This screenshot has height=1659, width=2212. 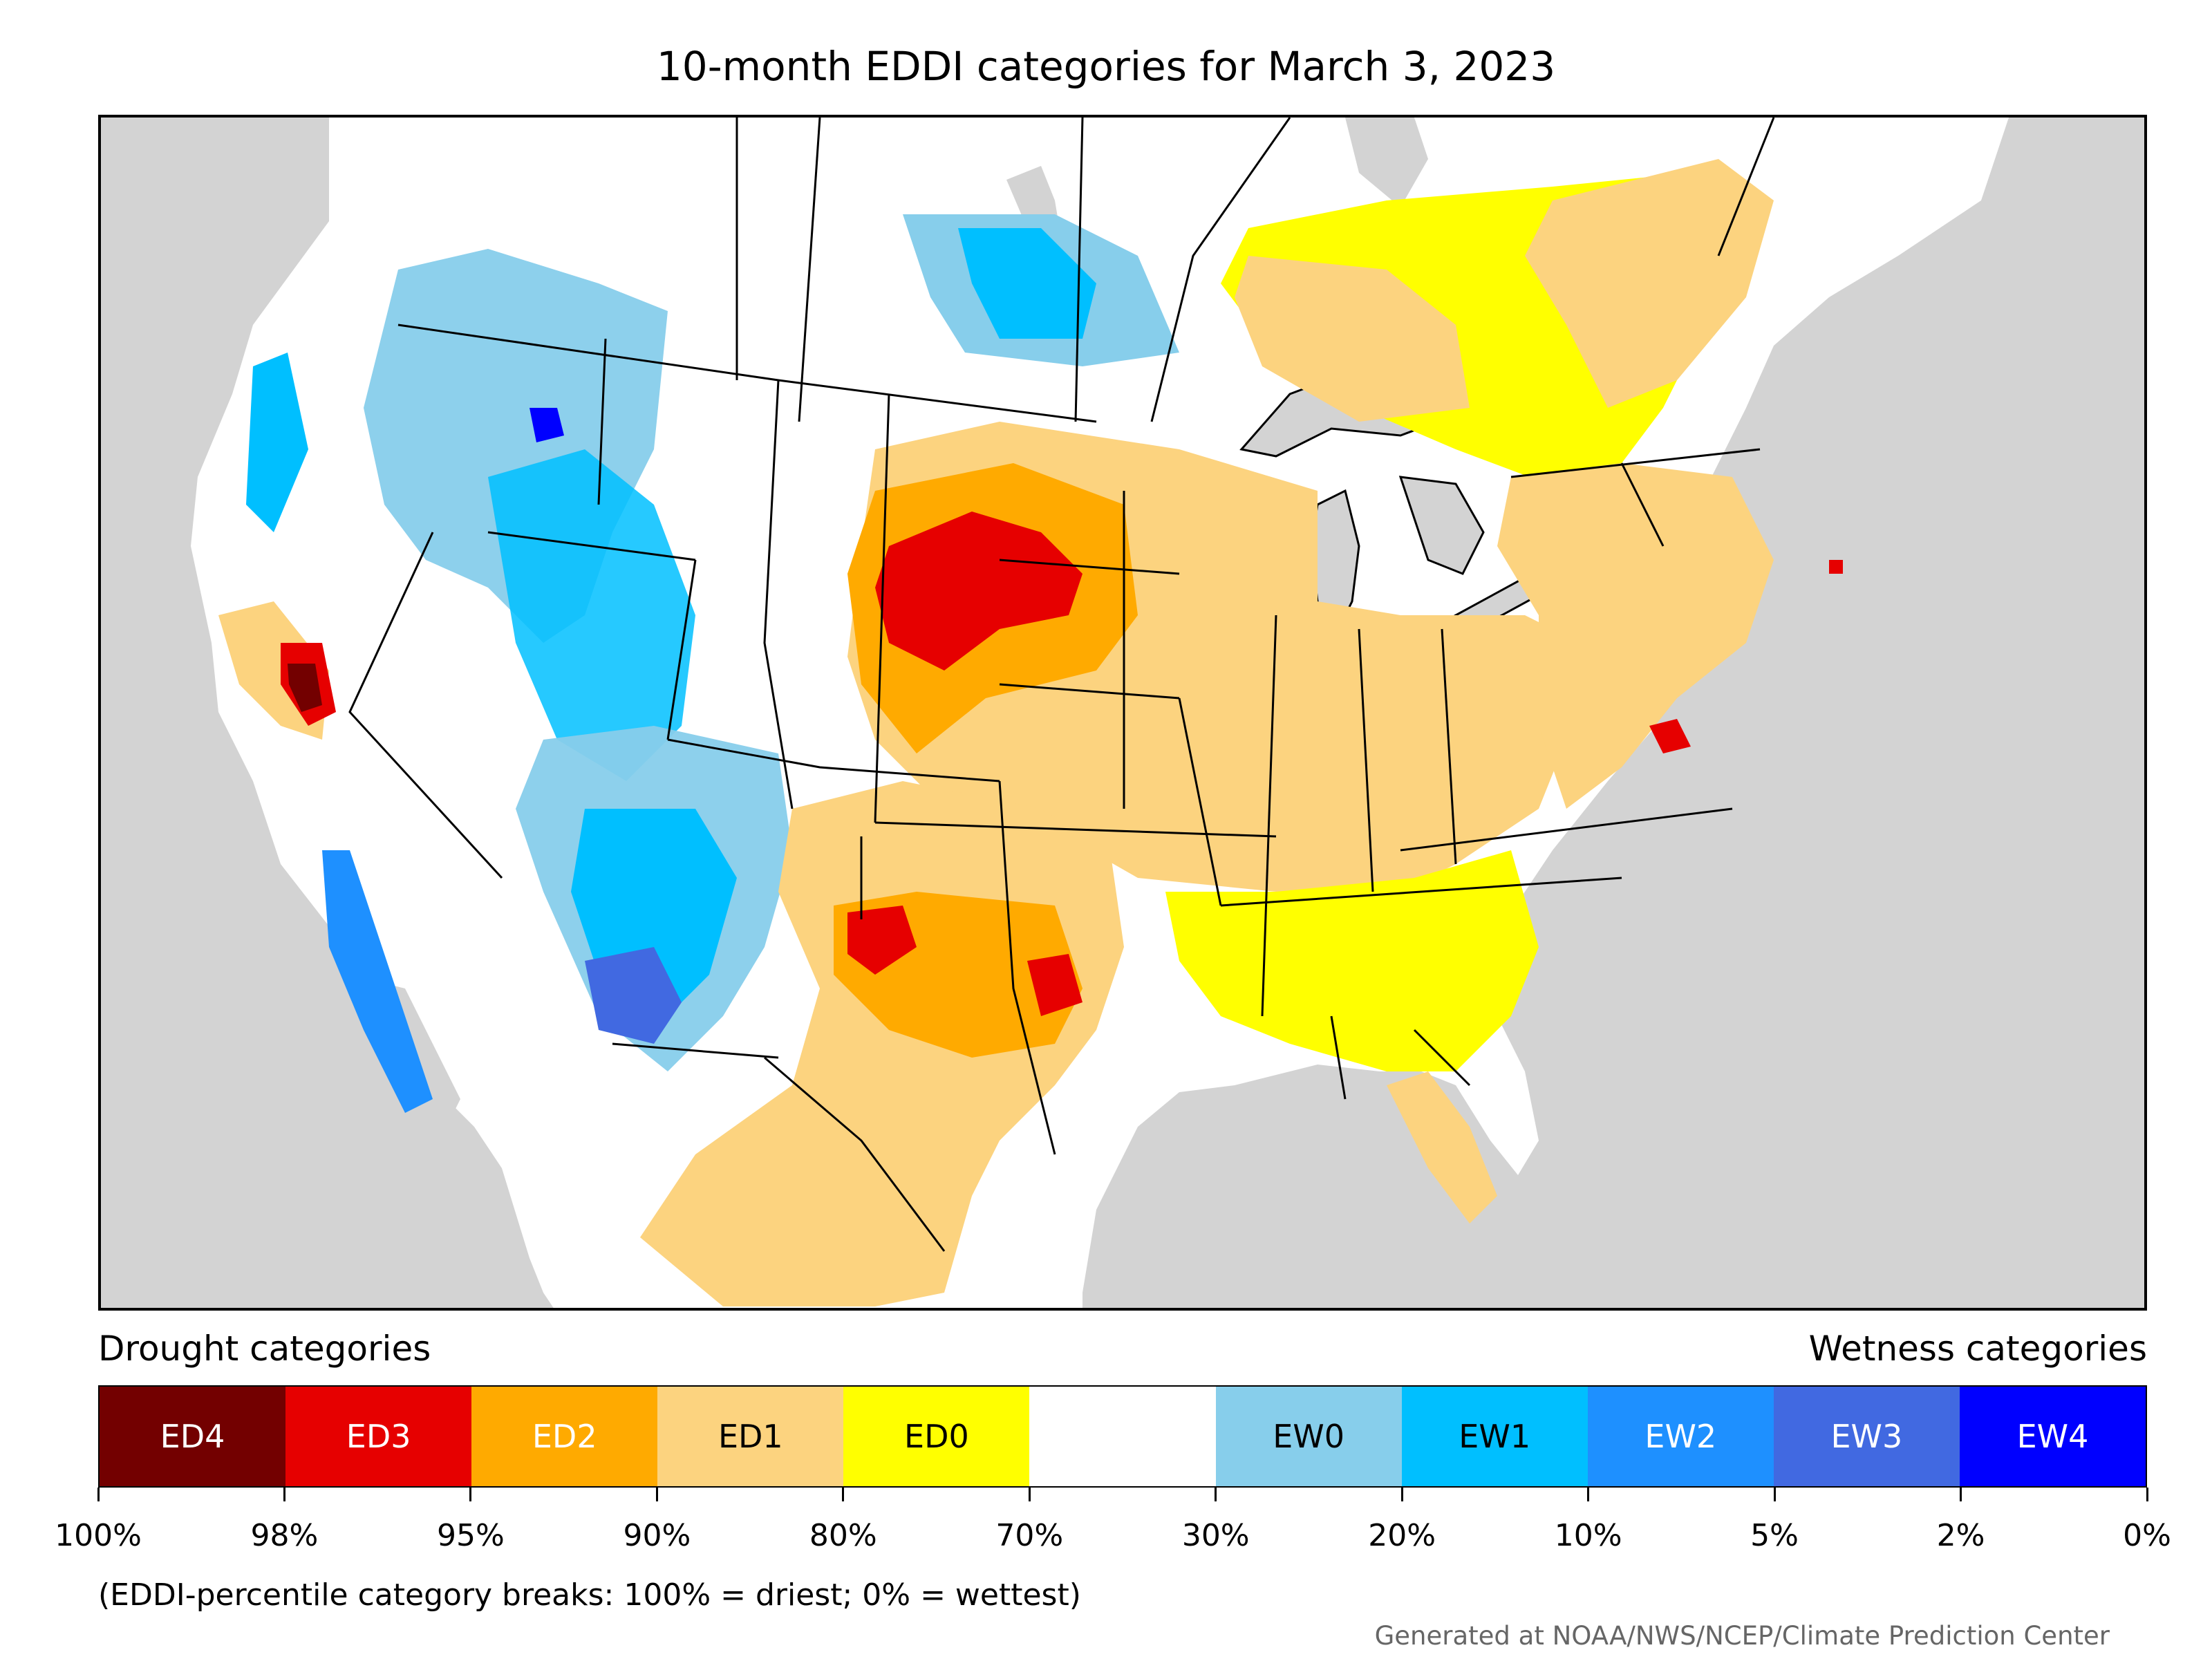 I want to click on colorbar-tick-label: 90%, so click(x=657, y=1535).